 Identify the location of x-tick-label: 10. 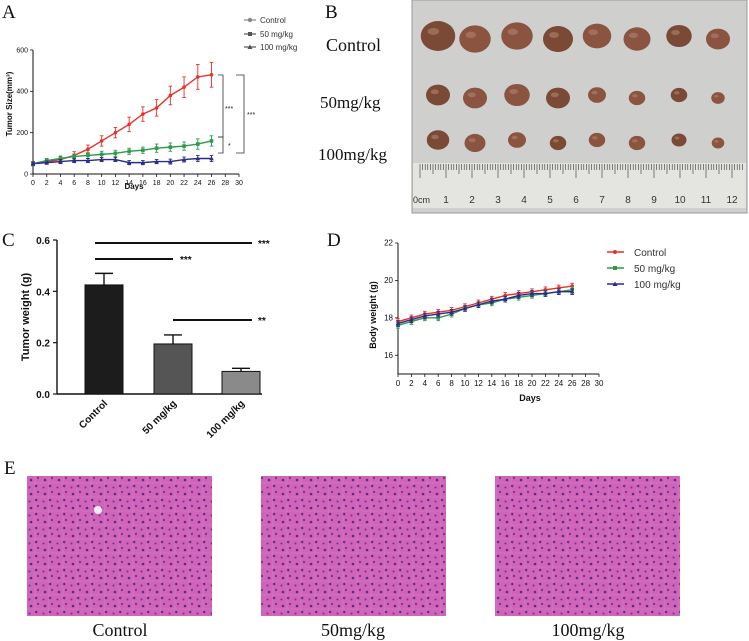
(102, 183).